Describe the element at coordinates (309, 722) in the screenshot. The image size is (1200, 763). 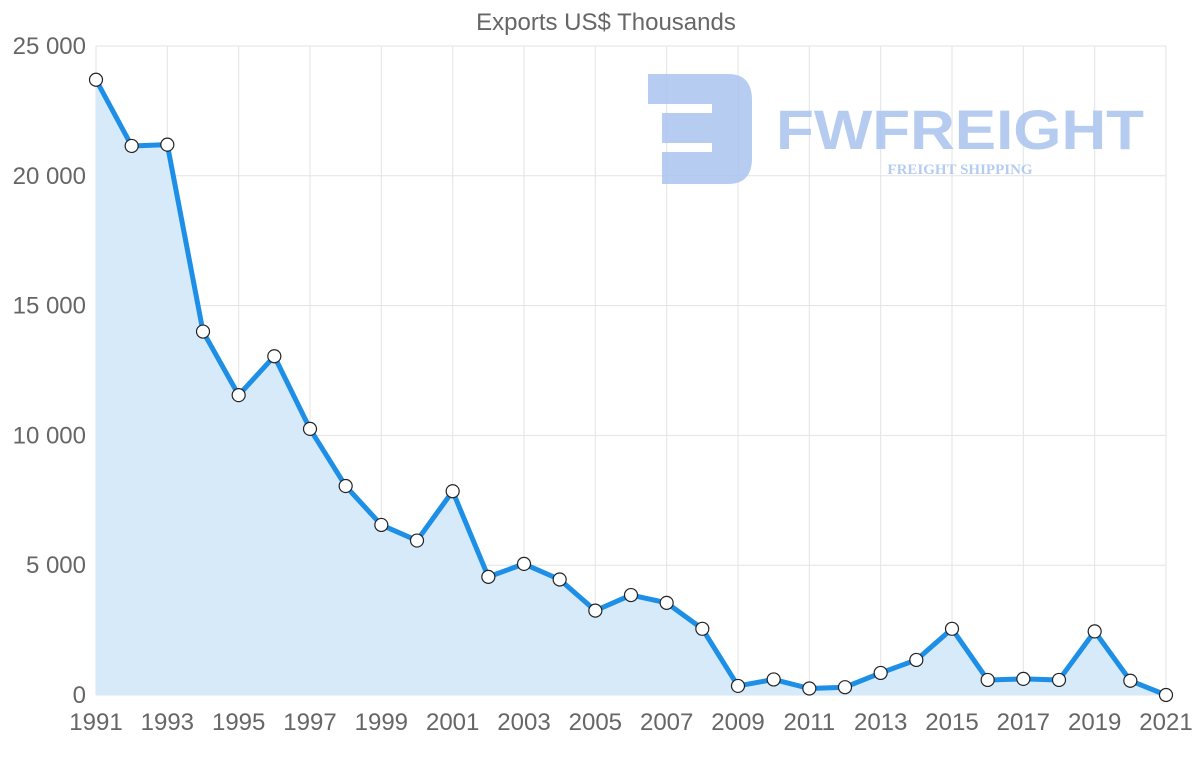
I see `x-tick-label: 1997` at that location.